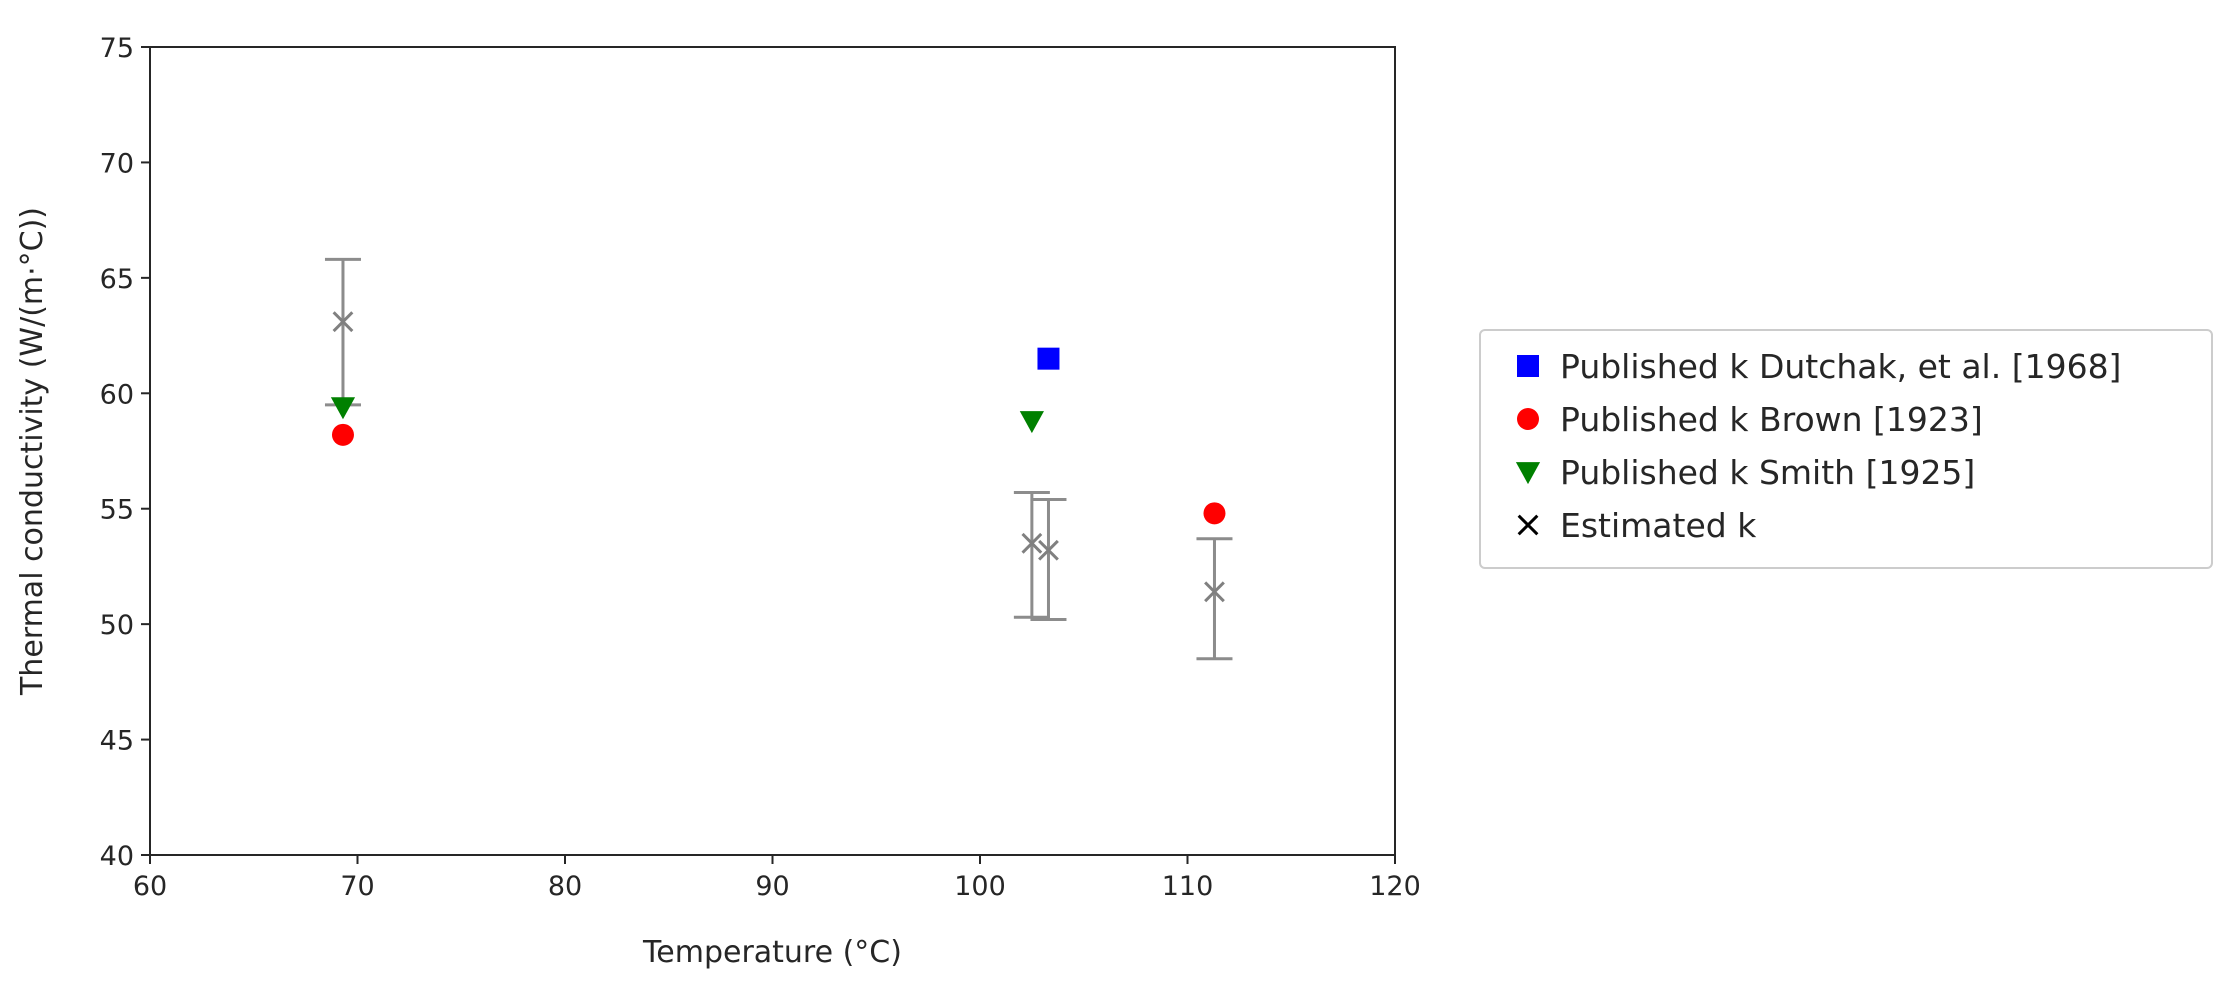 The height and width of the screenshot is (984, 2220). What do you see at coordinates (772, 886) in the screenshot?
I see `x-tick-label: 90` at bounding box center [772, 886].